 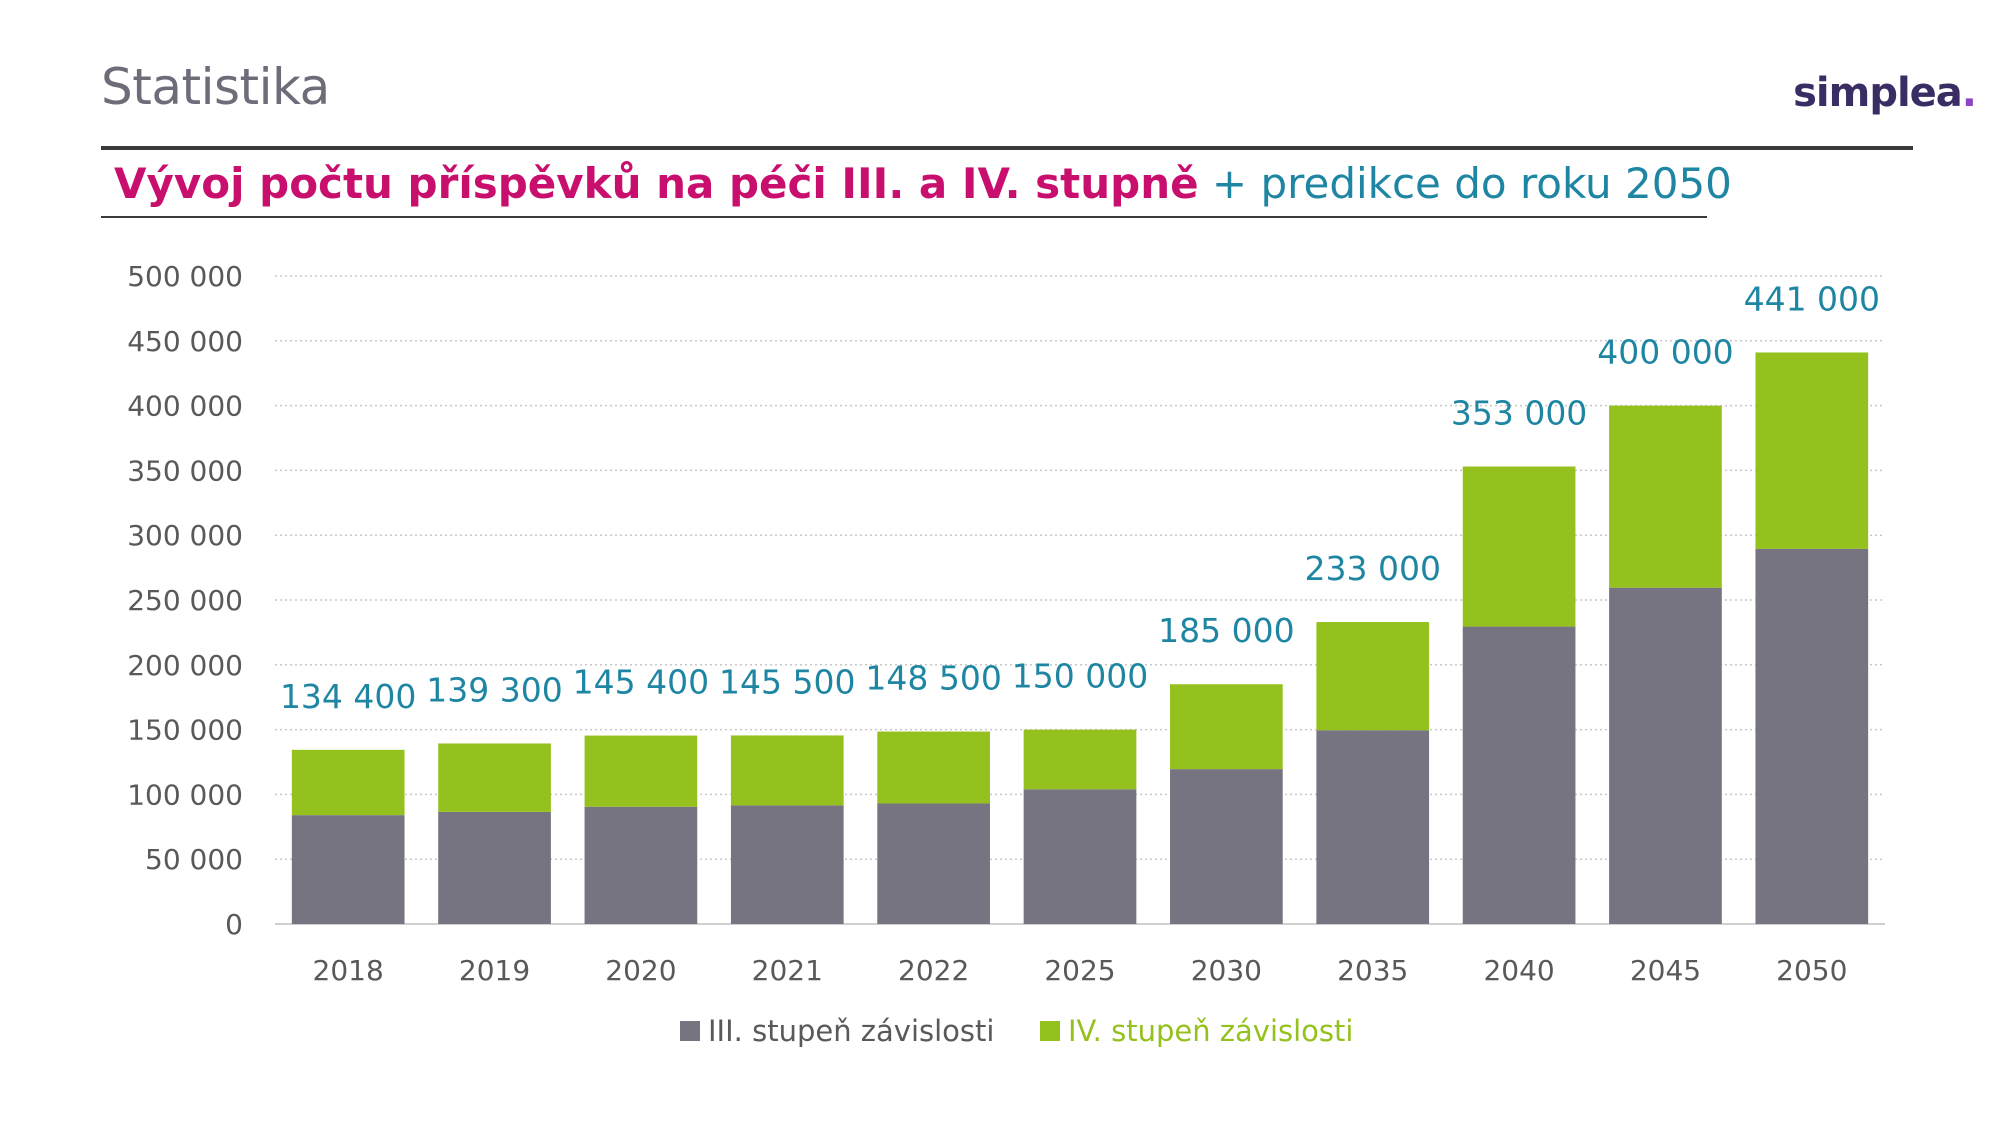 What do you see at coordinates (1210, 1031) in the screenshot?
I see `legend-label: IV. stupeň závislosti` at bounding box center [1210, 1031].